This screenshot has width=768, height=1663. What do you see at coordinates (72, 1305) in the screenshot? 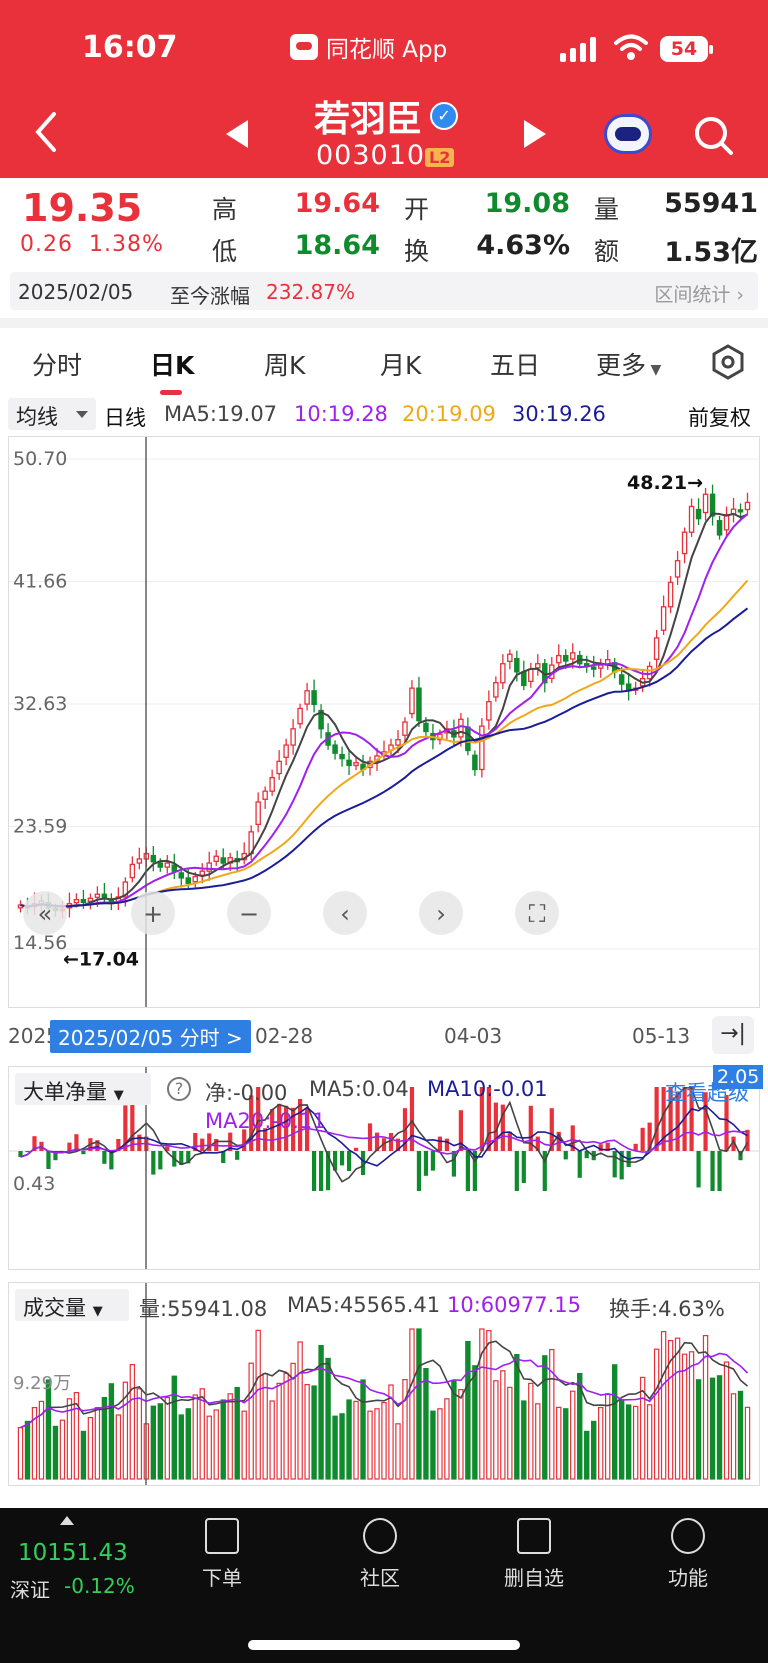
I see `volume-select: 成交量 ▼` at bounding box center [72, 1305].